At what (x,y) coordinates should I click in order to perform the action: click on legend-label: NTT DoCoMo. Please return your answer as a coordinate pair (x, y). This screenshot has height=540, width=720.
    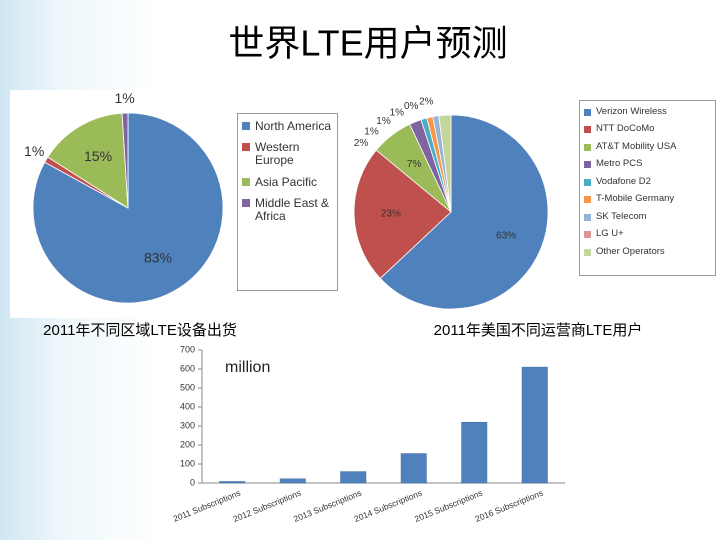
    Looking at the image, I should click on (625, 129).